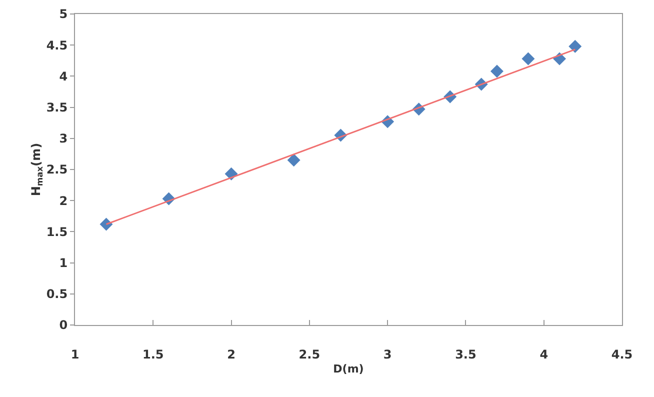 The width and height of the screenshot is (654, 397). What do you see at coordinates (309, 354) in the screenshot?
I see `x-tick-label: 2.5` at bounding box center [309, 354].